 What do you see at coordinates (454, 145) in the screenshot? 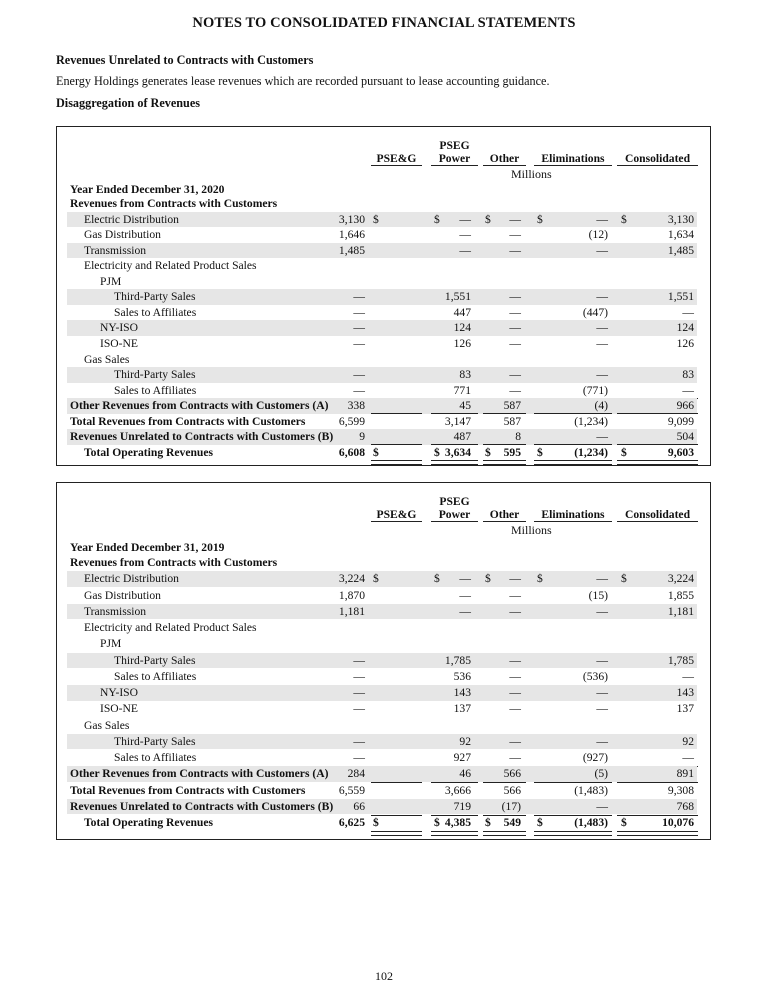
I see `column-header-power_line1: PSEG` at bounding box center [454, 145].